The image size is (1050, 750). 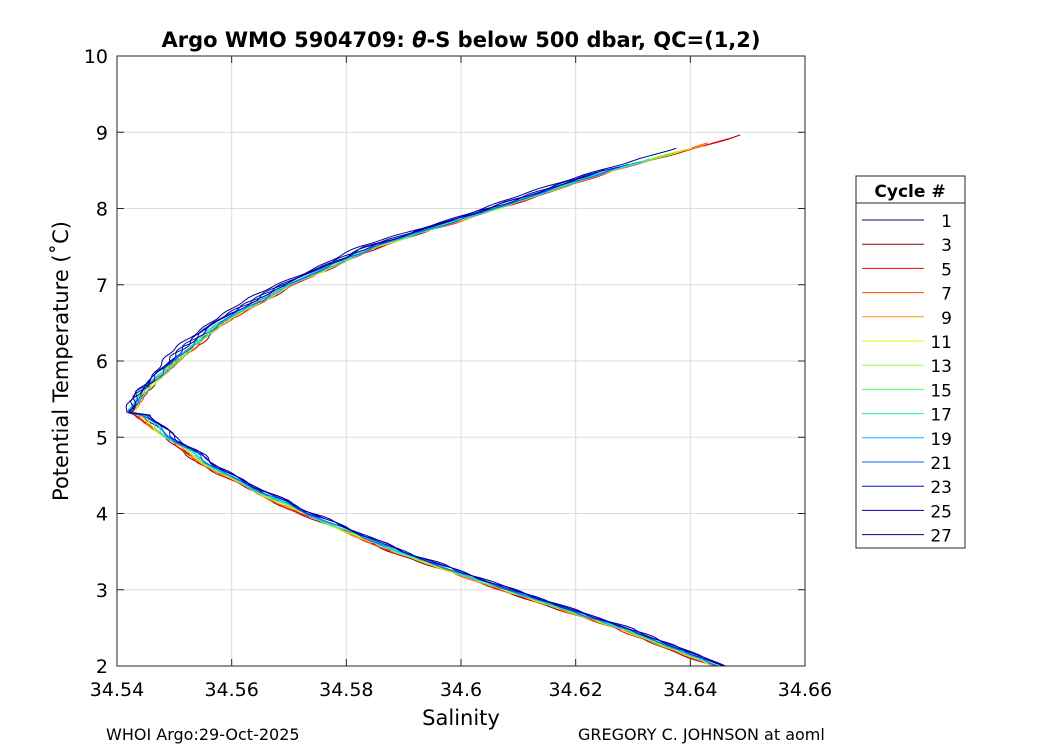 I want to click on y-tick-label: 6, so click(x=102, y=362).